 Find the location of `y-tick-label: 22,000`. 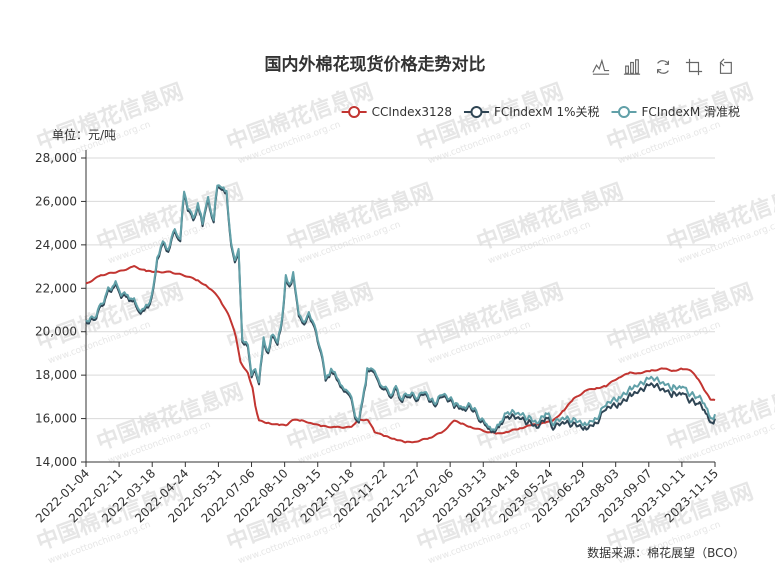

y-tick-label: 22,000 is located at coordinates (56, 288).